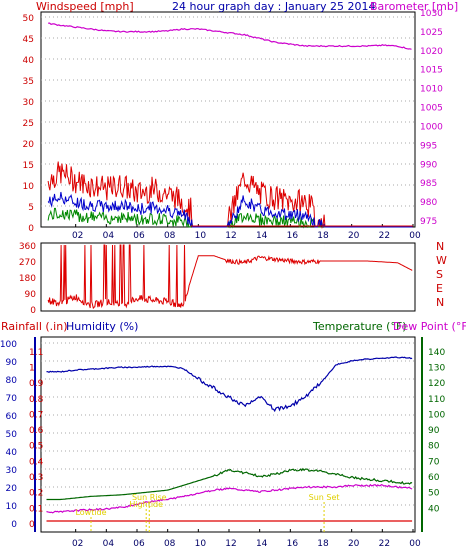 The width and height of the screenshot is (466, 555). What do you see at coordinates (428, 203) in the screenshot?
I see `barometer-tick-label: 980` at bounding box center [428, 203].